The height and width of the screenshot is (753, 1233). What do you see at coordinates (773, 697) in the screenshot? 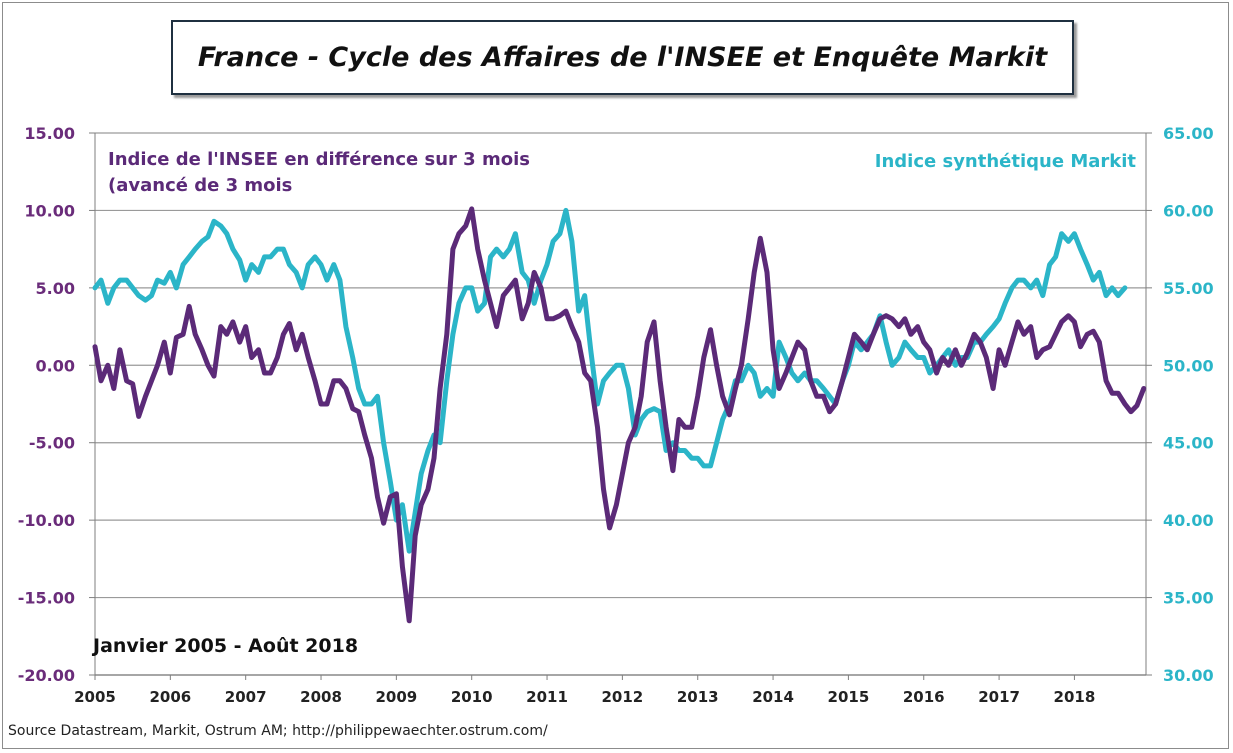
I see `x-tick-label: 2014` at bounding box center [773, 697].